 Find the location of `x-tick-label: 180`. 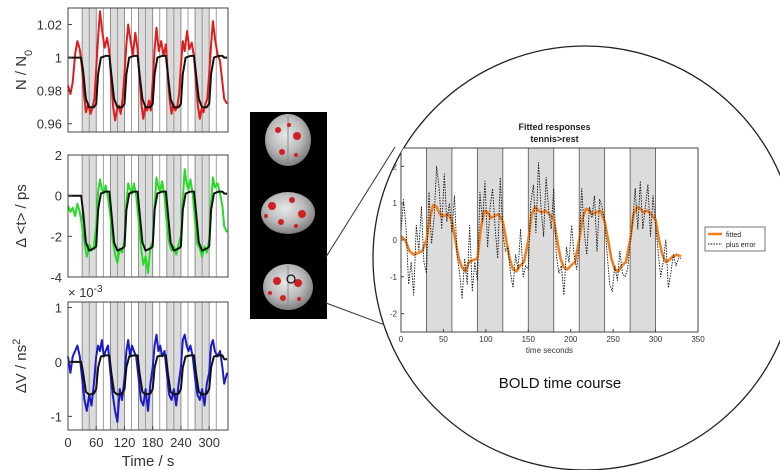

x-tick-label: 180 is located at coordinates (153, 442).